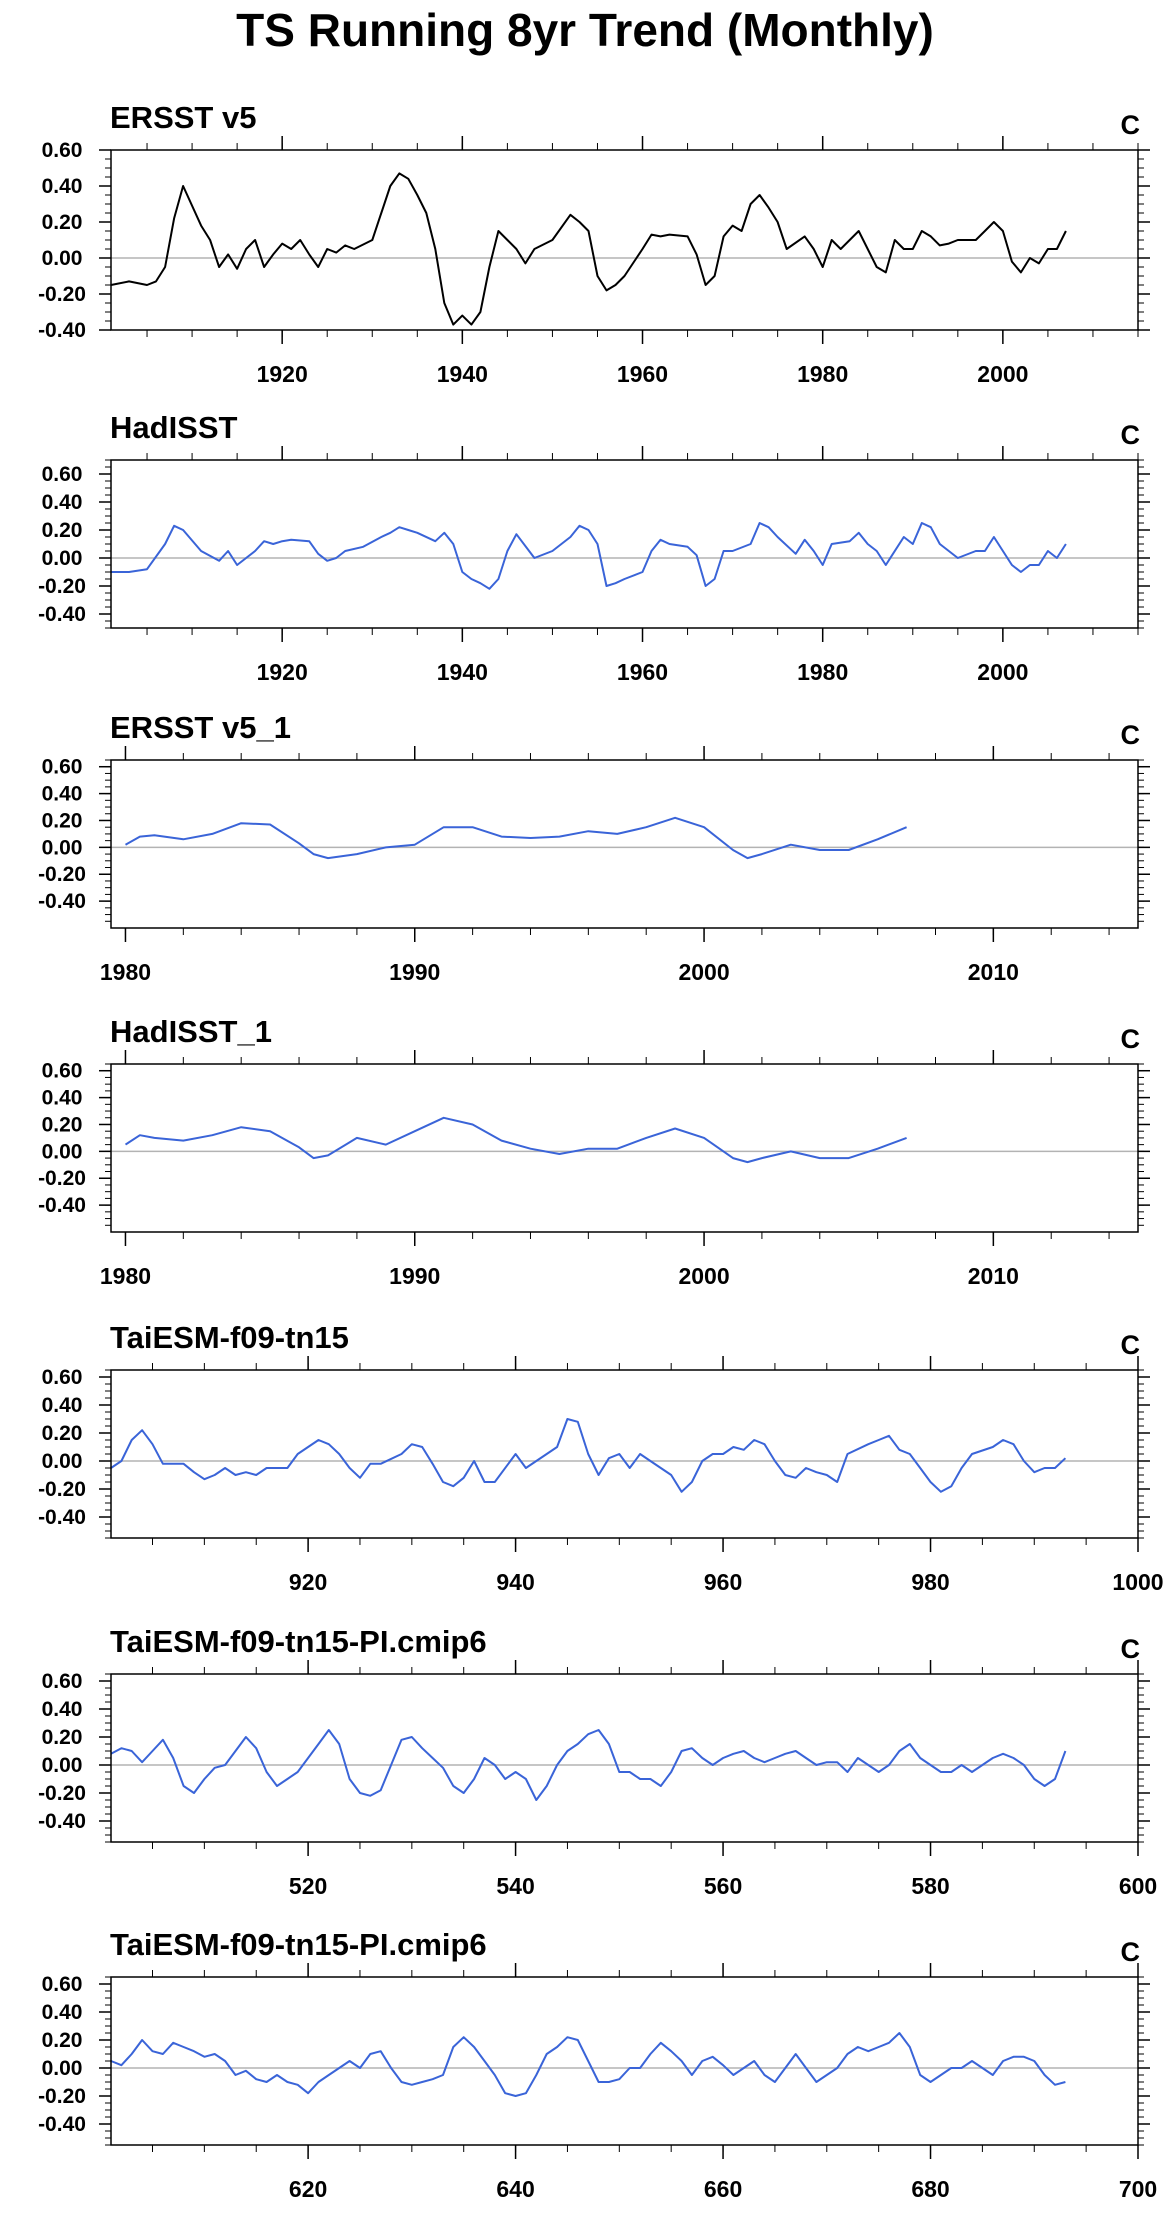 This screenshot has width=1170, height=2220. I want to click on panel-title: ERSST v5_1, so click(200, 727).